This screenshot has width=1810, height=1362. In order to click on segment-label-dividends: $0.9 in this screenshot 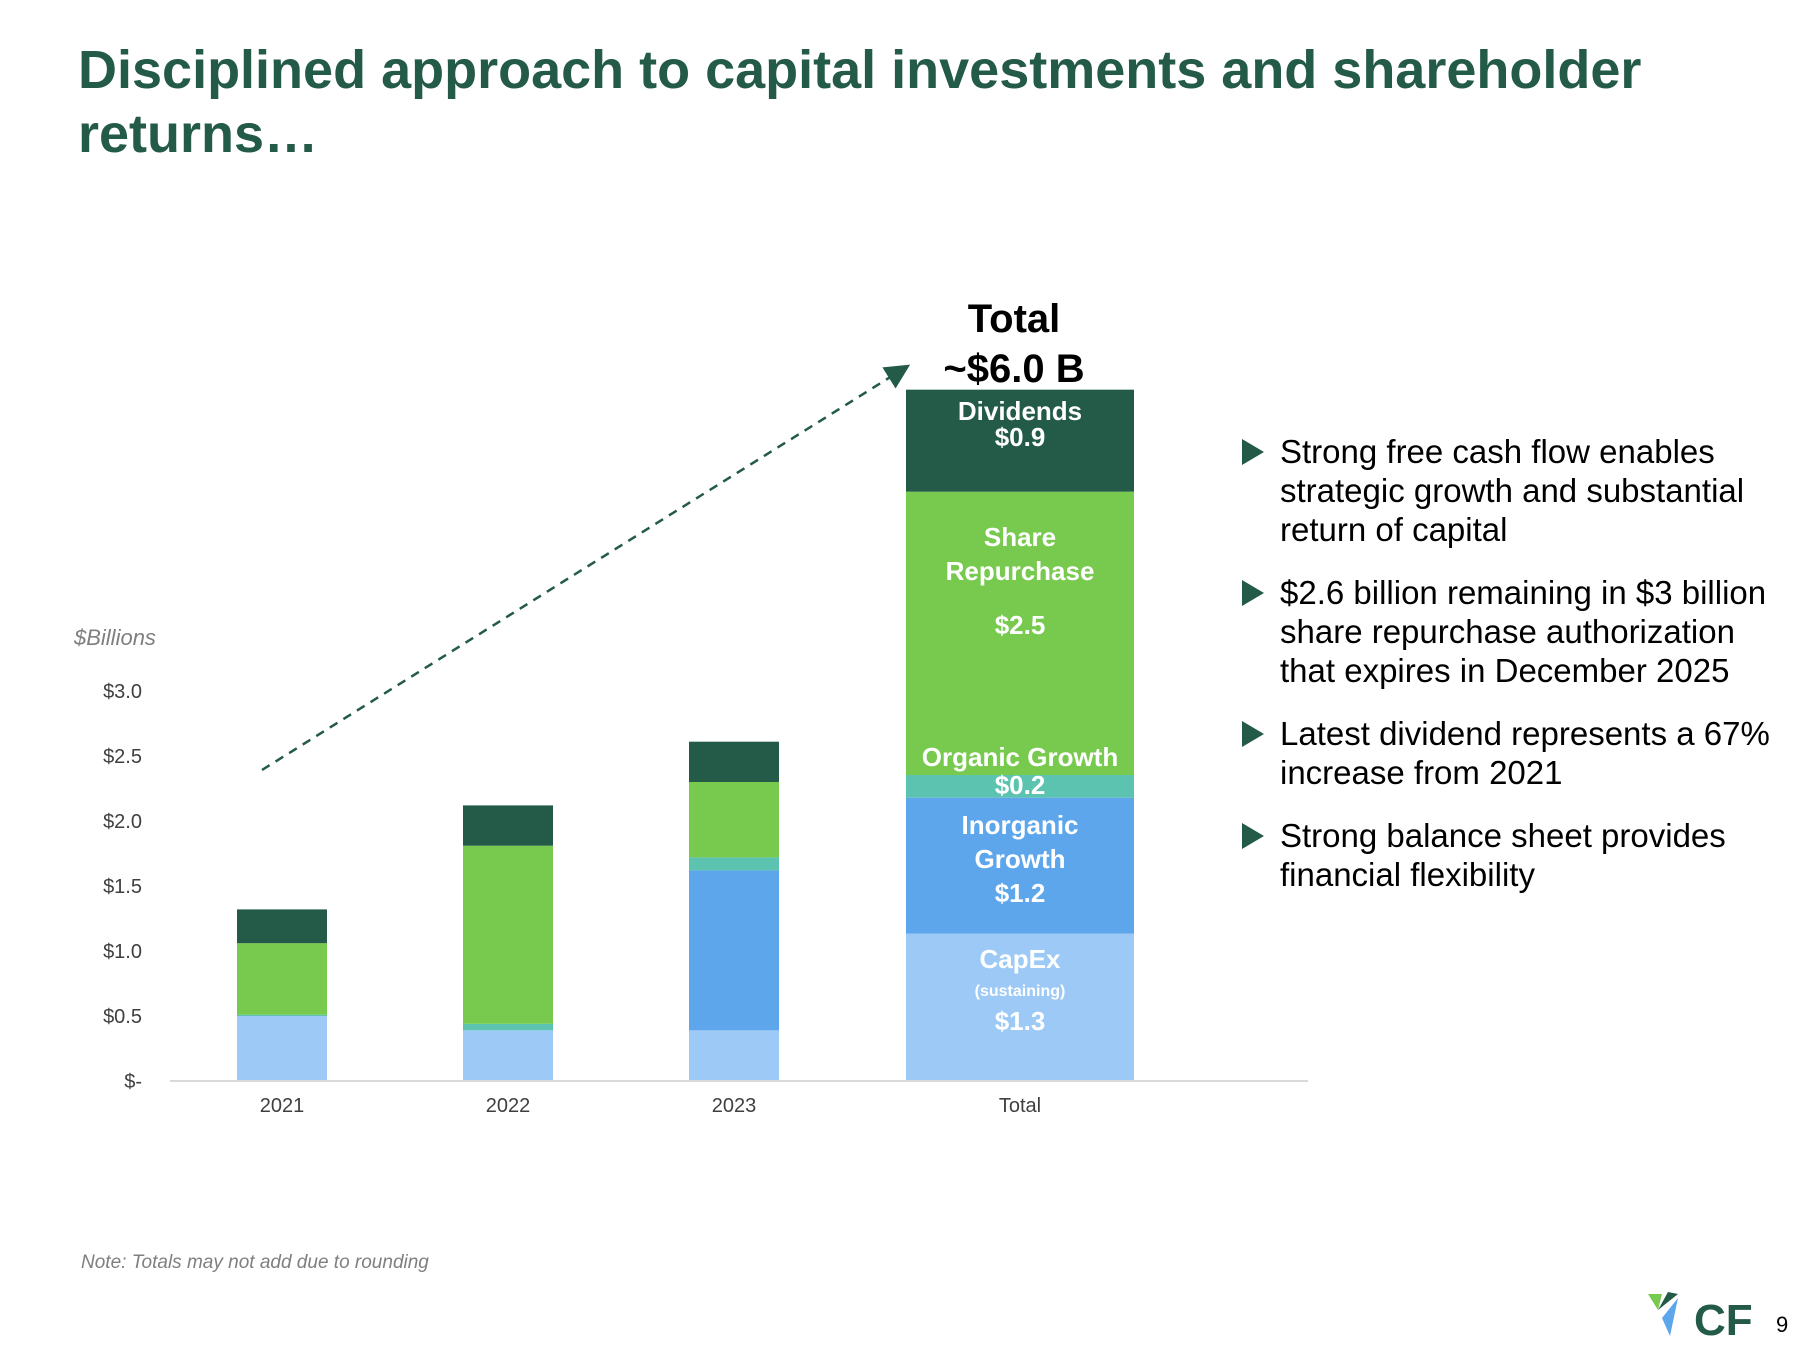, I will do `click(1020, 437)`.